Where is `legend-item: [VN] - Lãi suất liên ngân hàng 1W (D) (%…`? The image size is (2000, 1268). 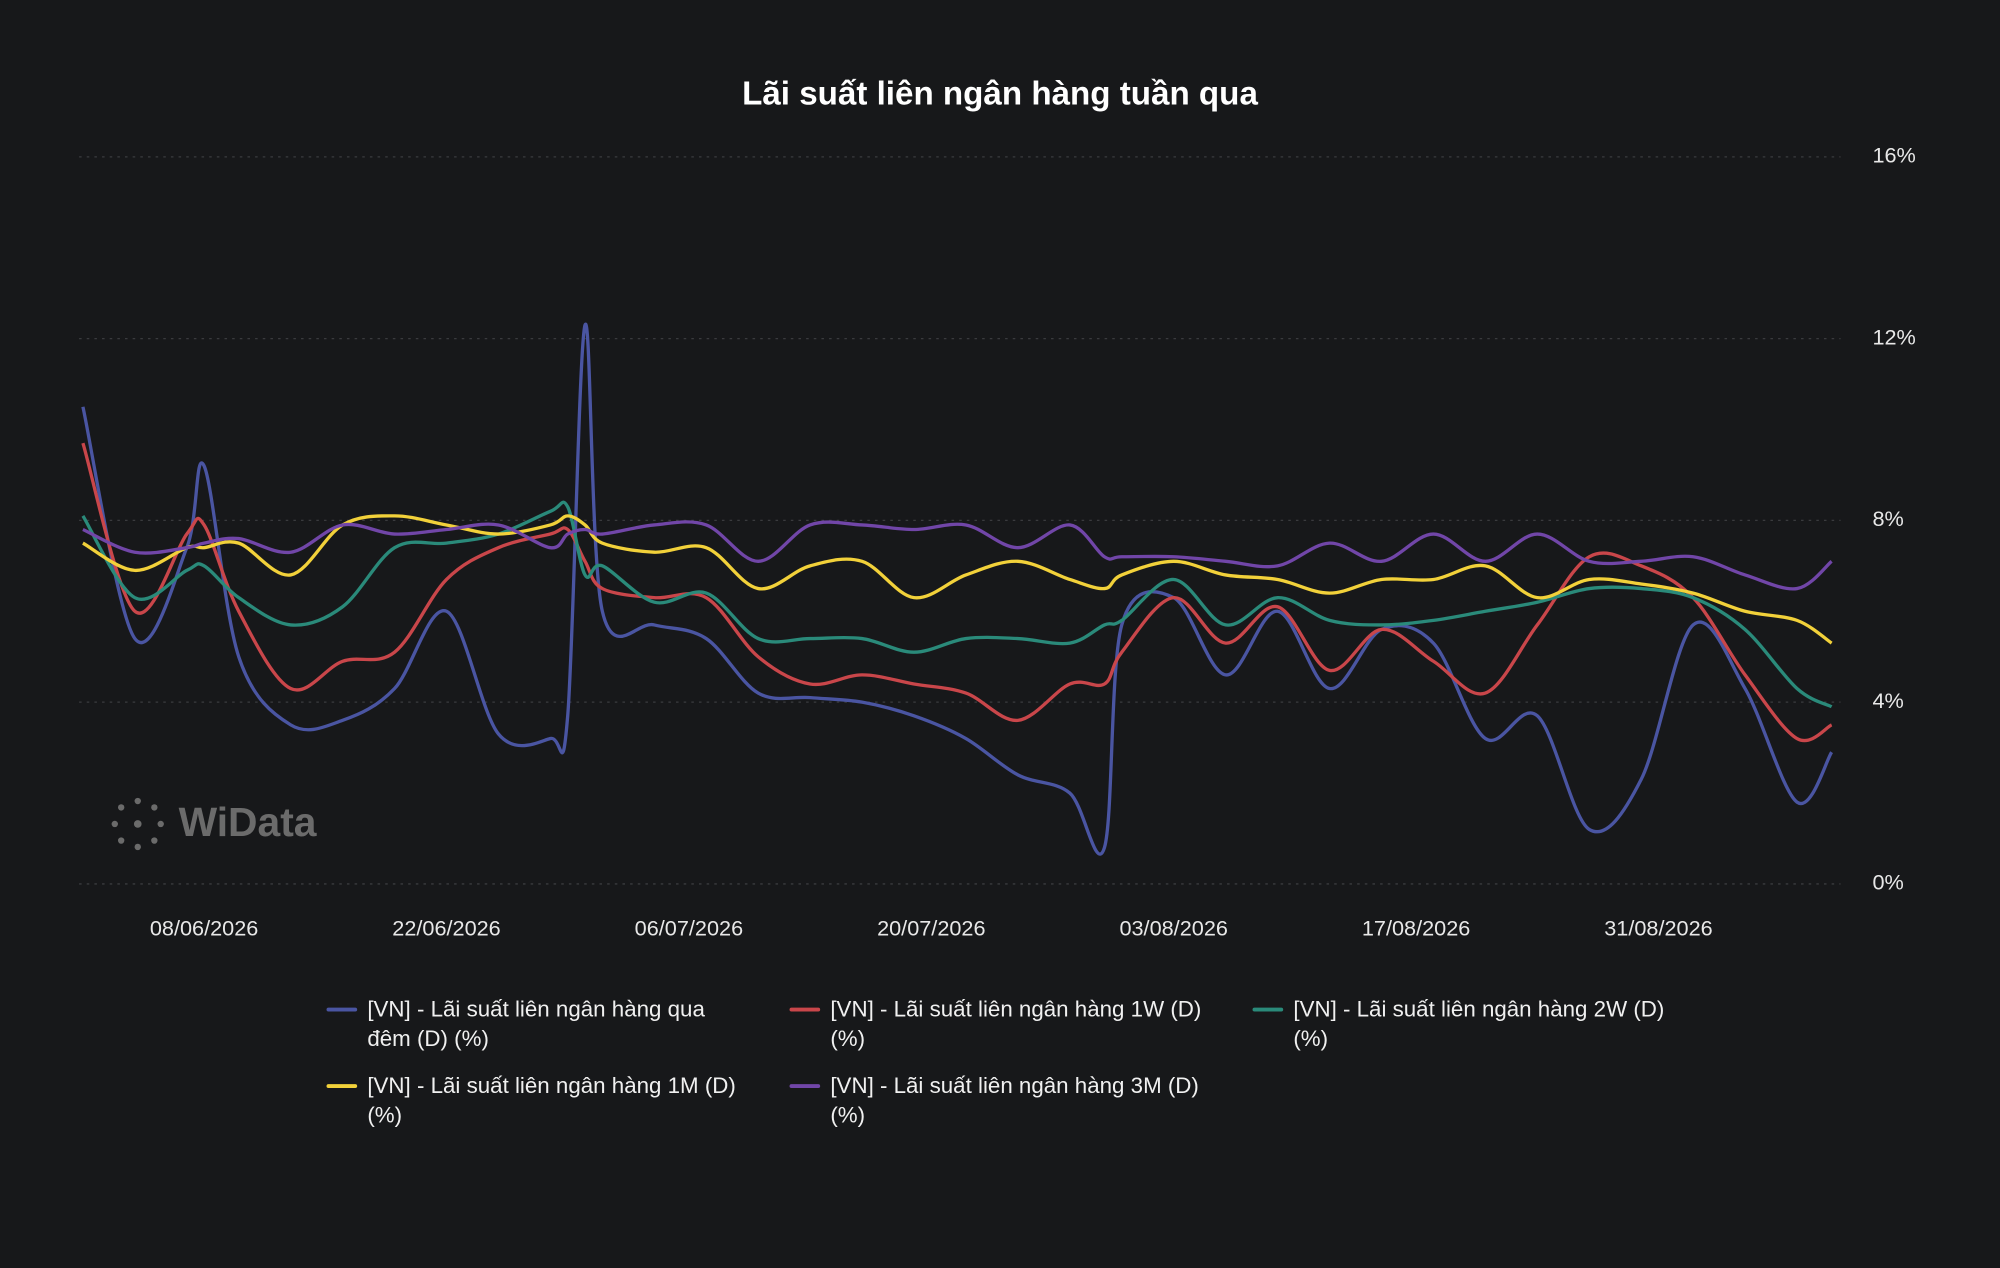 legend-item: [VN] - Lãi suất liên ngân hàng 1W (D) (%… is located at coordinates (1001, 1024).